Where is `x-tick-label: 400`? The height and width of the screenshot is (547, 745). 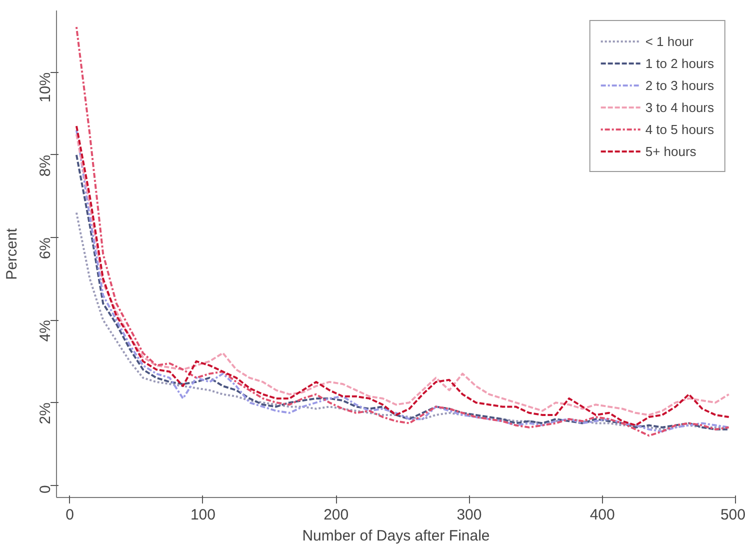 x-tick-label: 400 is located at coordinates (602, 515).